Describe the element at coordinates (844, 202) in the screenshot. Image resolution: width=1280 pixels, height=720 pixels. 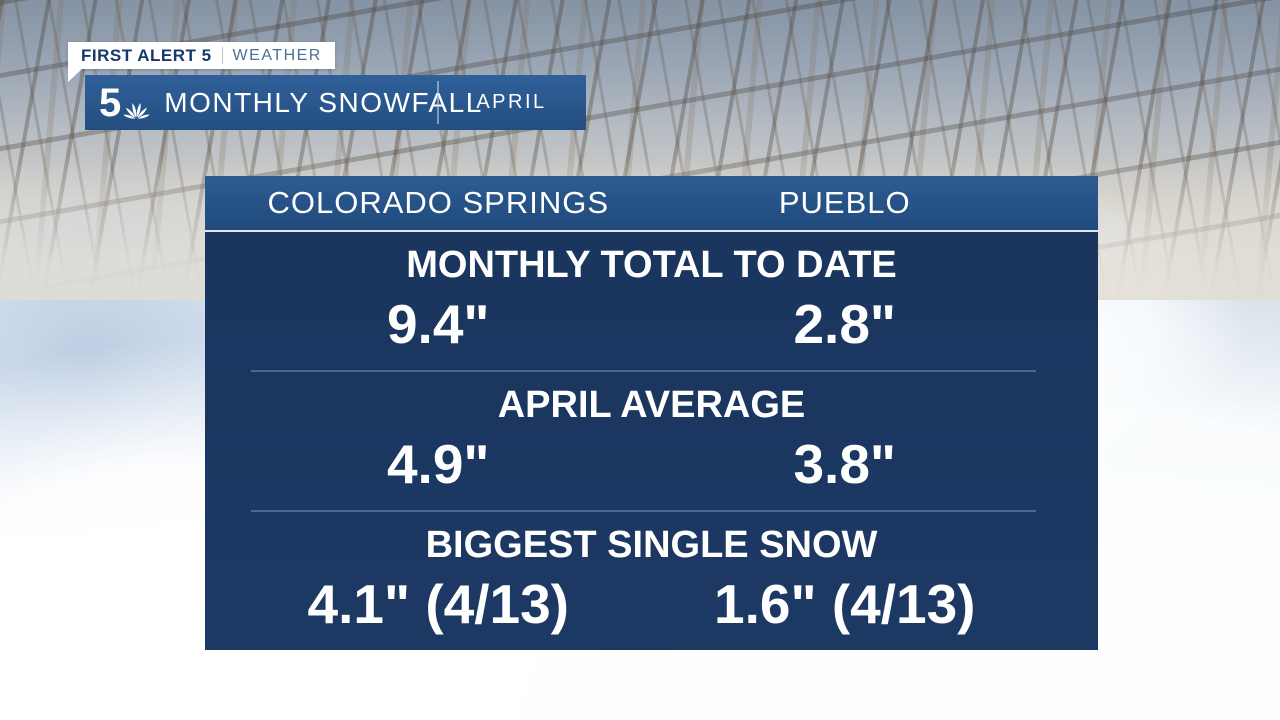
I see `column-header-pueblo: PUEBLO` at that location.